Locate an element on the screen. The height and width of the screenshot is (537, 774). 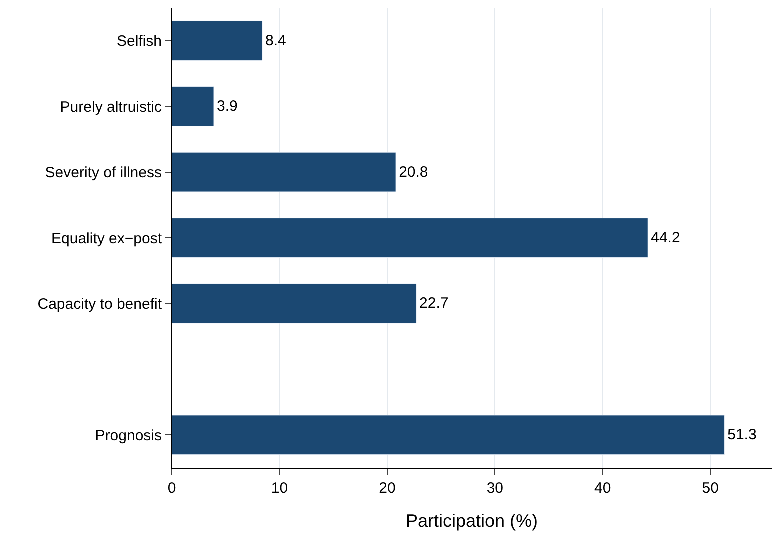
data-label: 20.8 is located at coordinates (413, 172).